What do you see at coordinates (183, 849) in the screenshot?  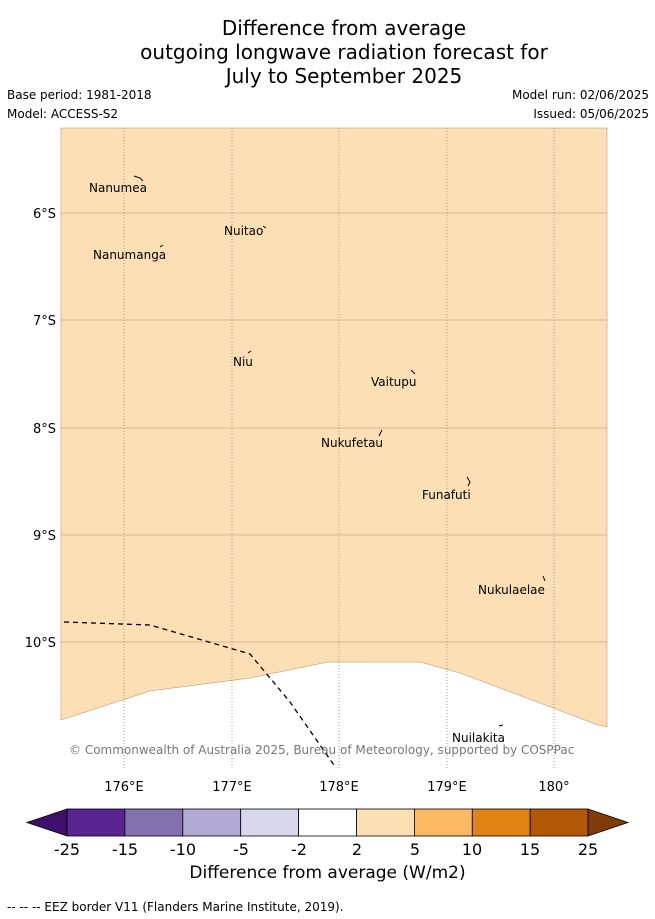 I see `colorbar-tick: -10` at bounding box center [183, 849].